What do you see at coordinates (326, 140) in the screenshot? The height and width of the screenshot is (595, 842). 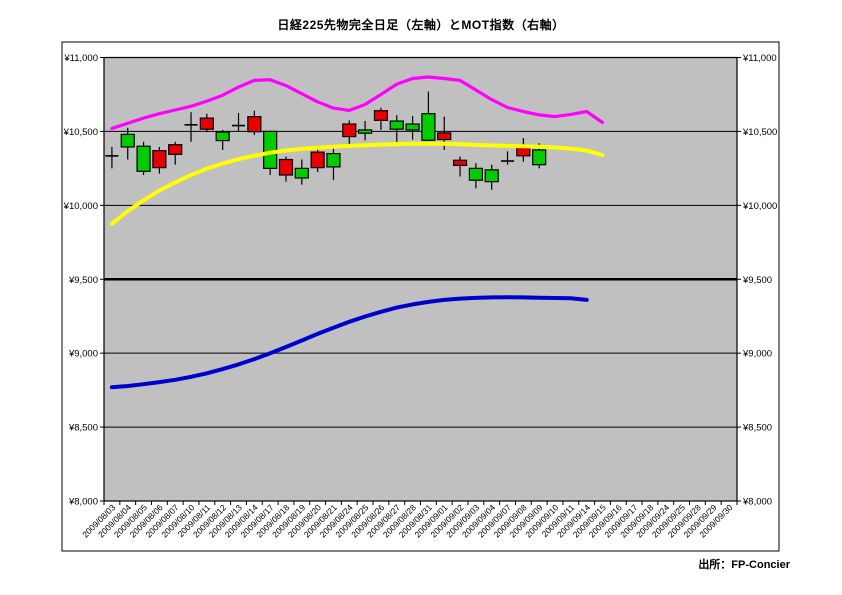 I see `candlestick-series` at bounding box center [326, 140].